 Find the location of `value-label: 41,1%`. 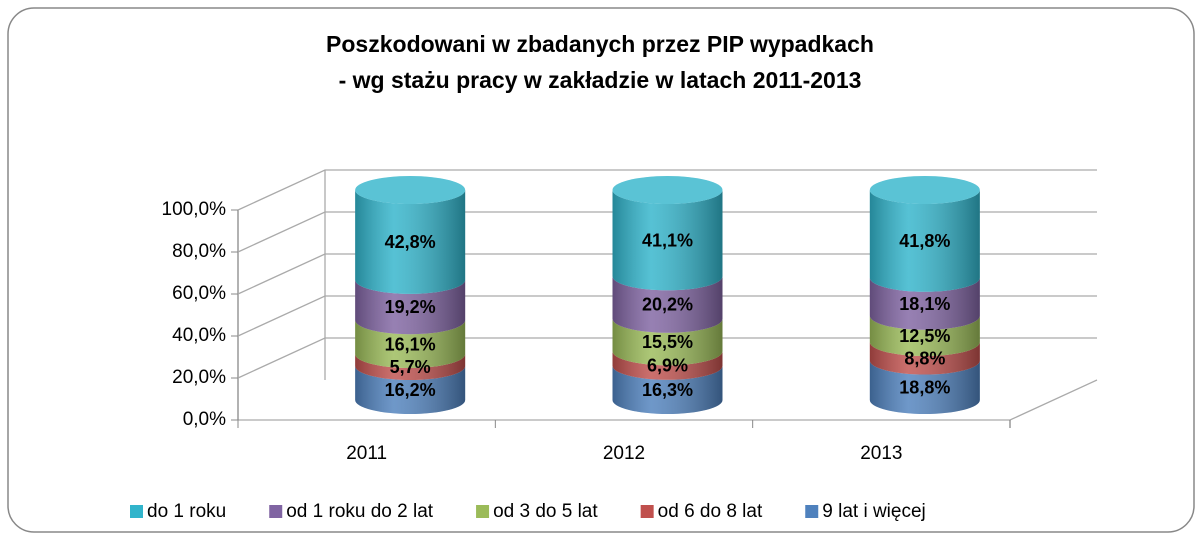

value-label: 41,1% is located at coordinates (667, 240).